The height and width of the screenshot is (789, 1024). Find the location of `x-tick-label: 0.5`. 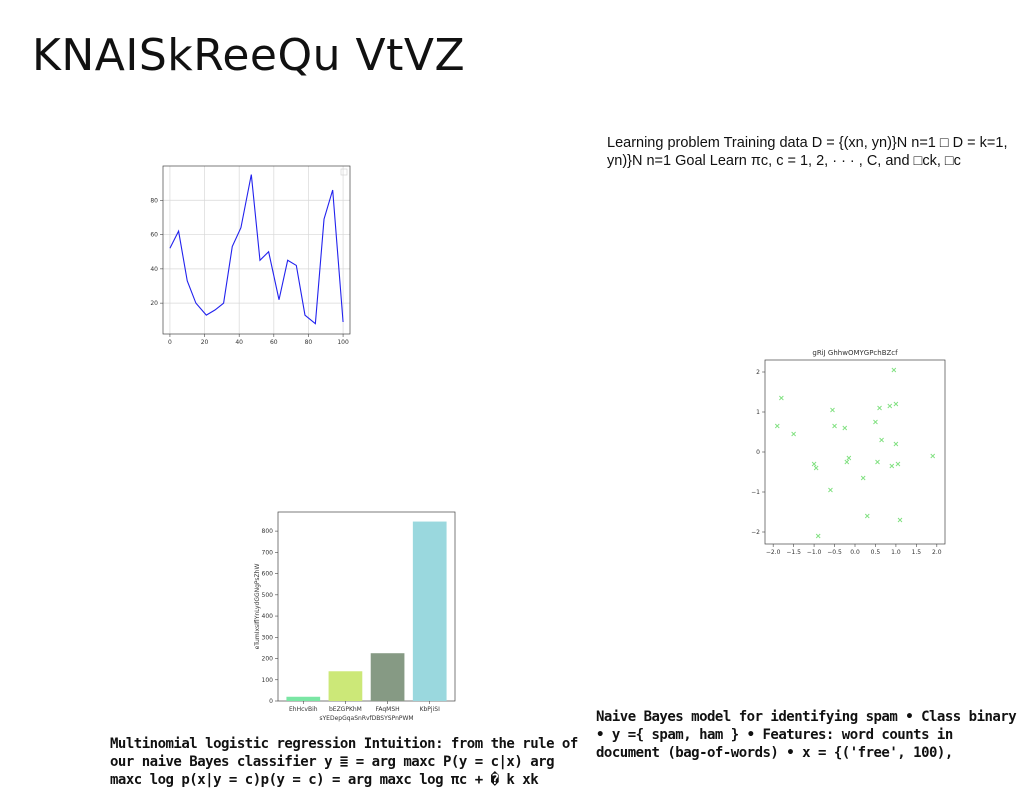

x-tick-label: 0.5 is located at coordinates (876, 552).